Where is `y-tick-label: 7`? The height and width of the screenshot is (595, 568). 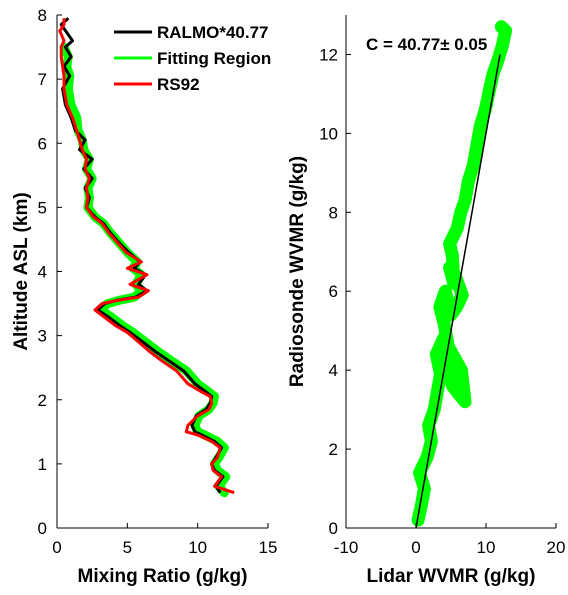 y-tick-label: 7 is located at coordinates (42, 79).